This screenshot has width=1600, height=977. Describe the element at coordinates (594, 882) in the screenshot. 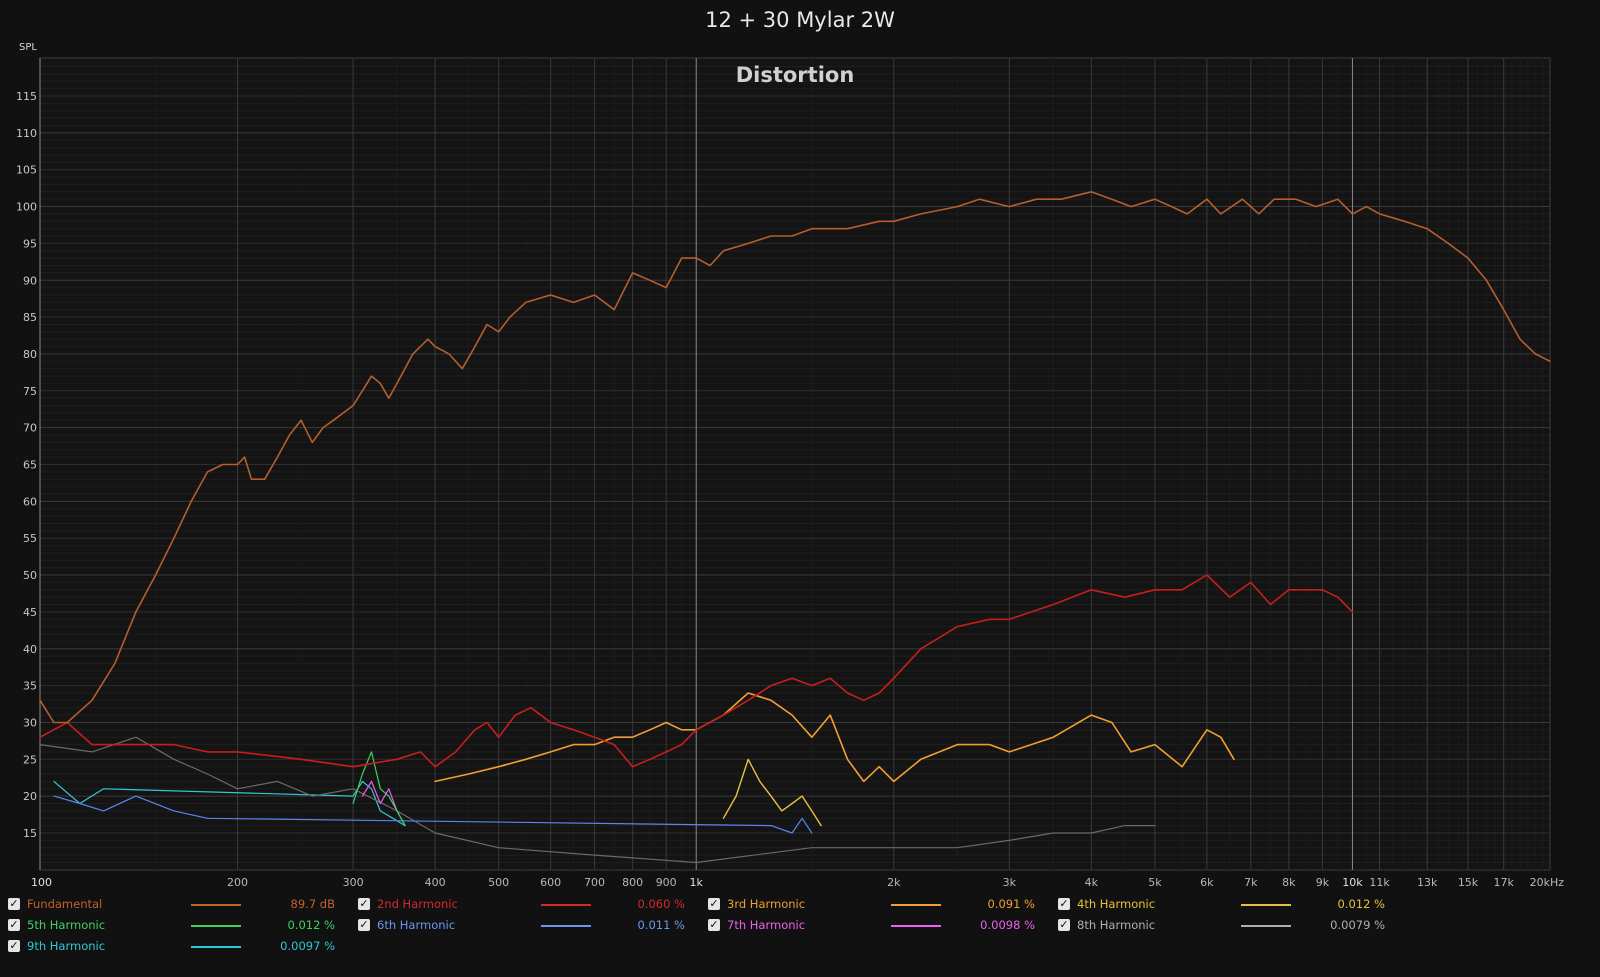

I see `x-tick-label: 700` at that location.